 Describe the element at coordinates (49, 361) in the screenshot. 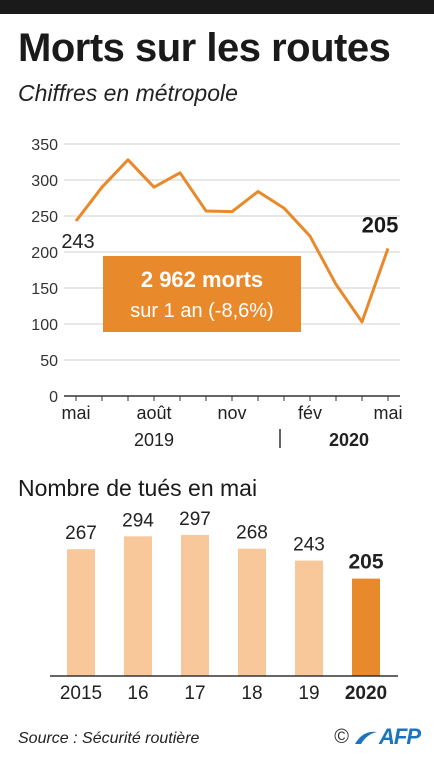

I see `y-tick-label: 50` at that location.